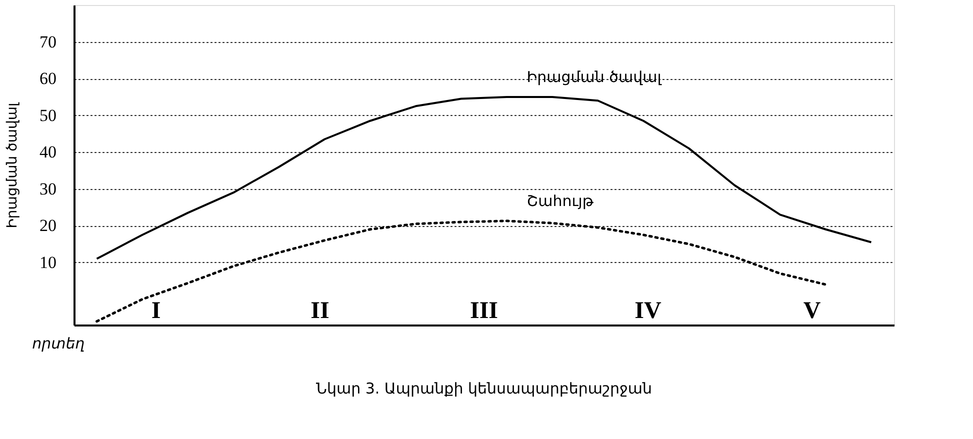  I want to click on y-axis-title: Իրացման ծավալ, so click(12, 165).